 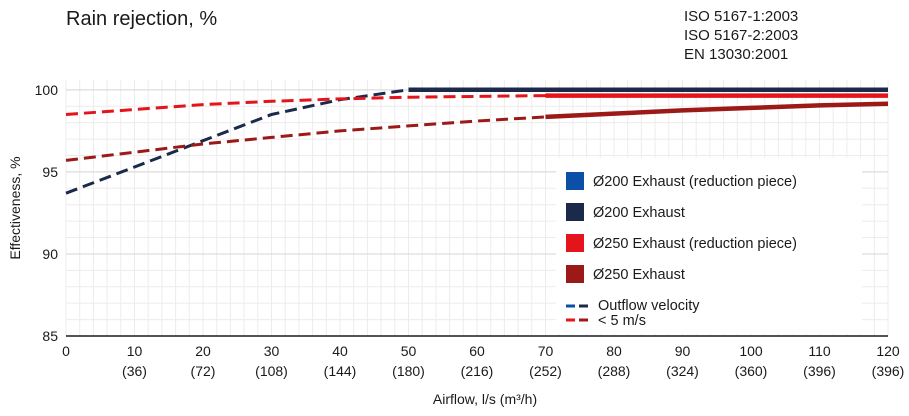 I want to click on legend-label: Ø250 Exhaust, so click(x=639, y=275).